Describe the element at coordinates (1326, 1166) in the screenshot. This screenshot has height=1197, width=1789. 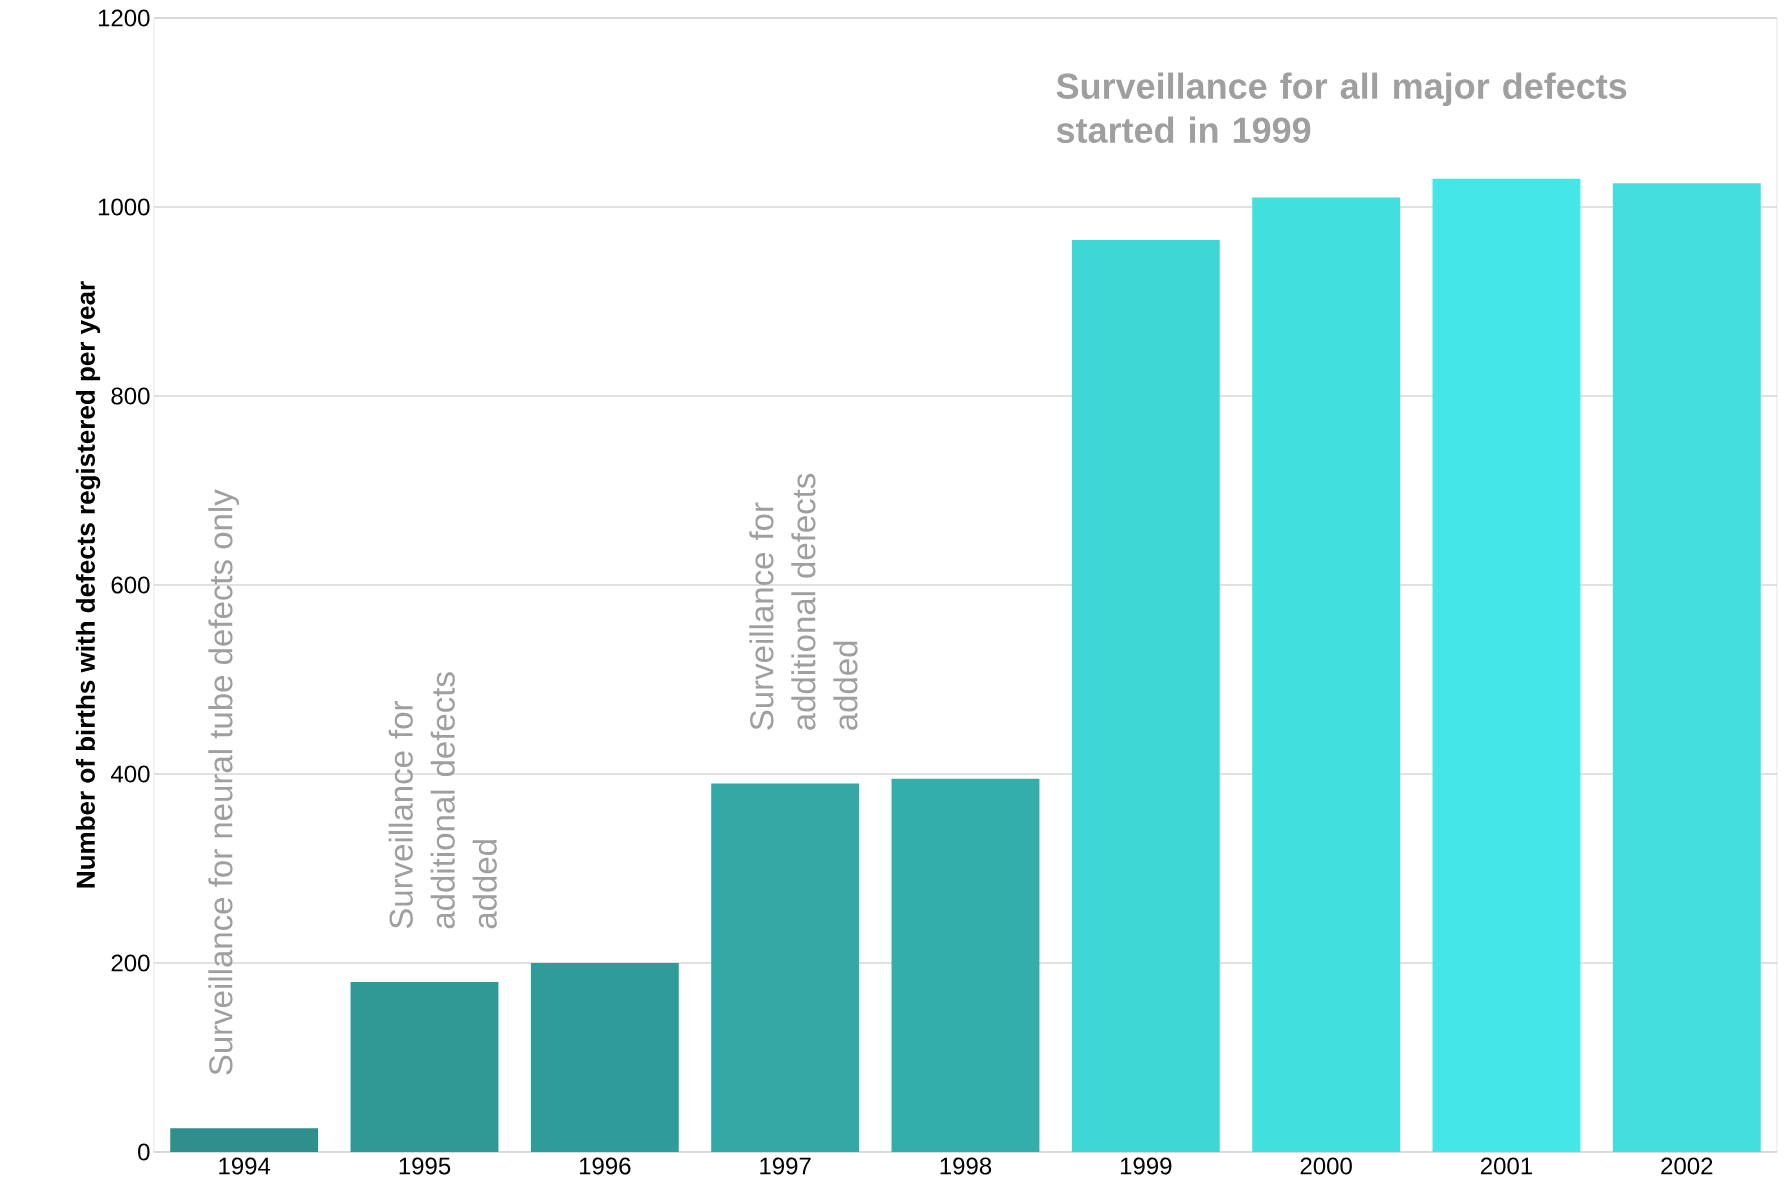
I see `x-tick-label: 2000` at that location.